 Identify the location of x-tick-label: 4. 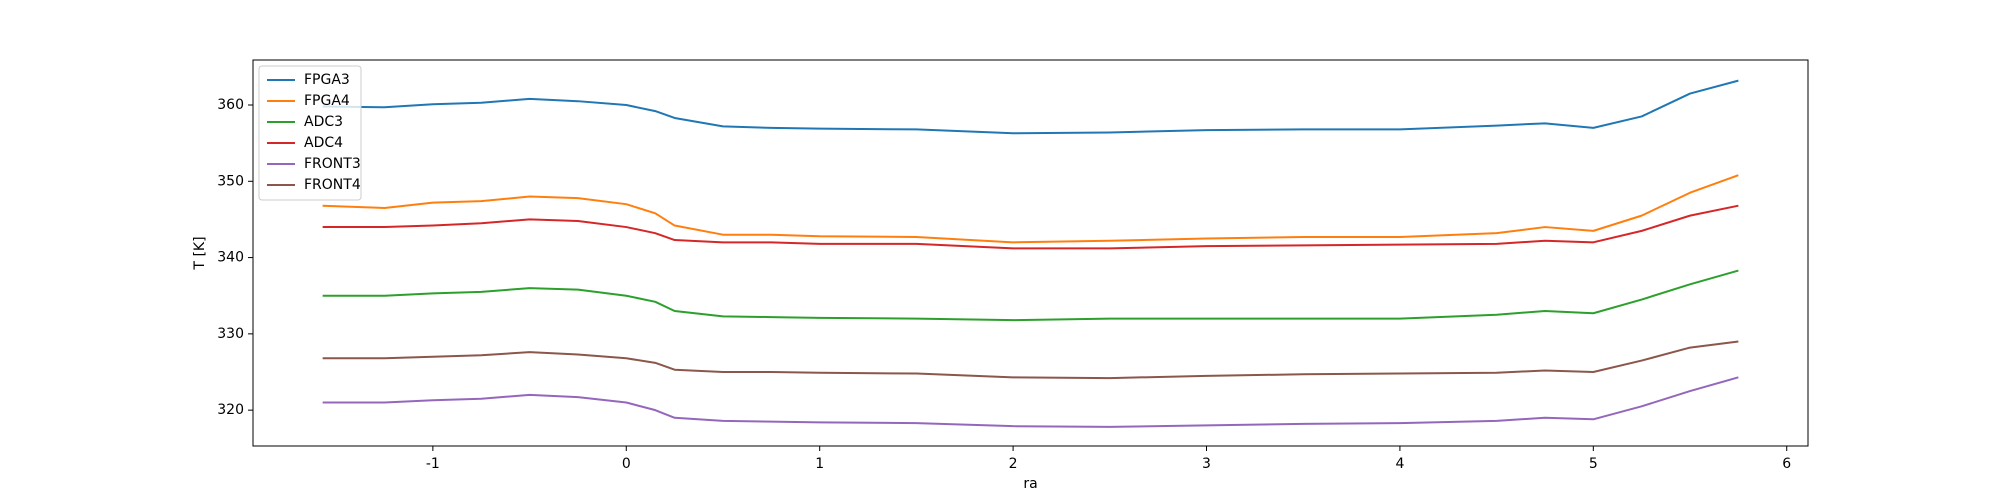
(1399, 464).